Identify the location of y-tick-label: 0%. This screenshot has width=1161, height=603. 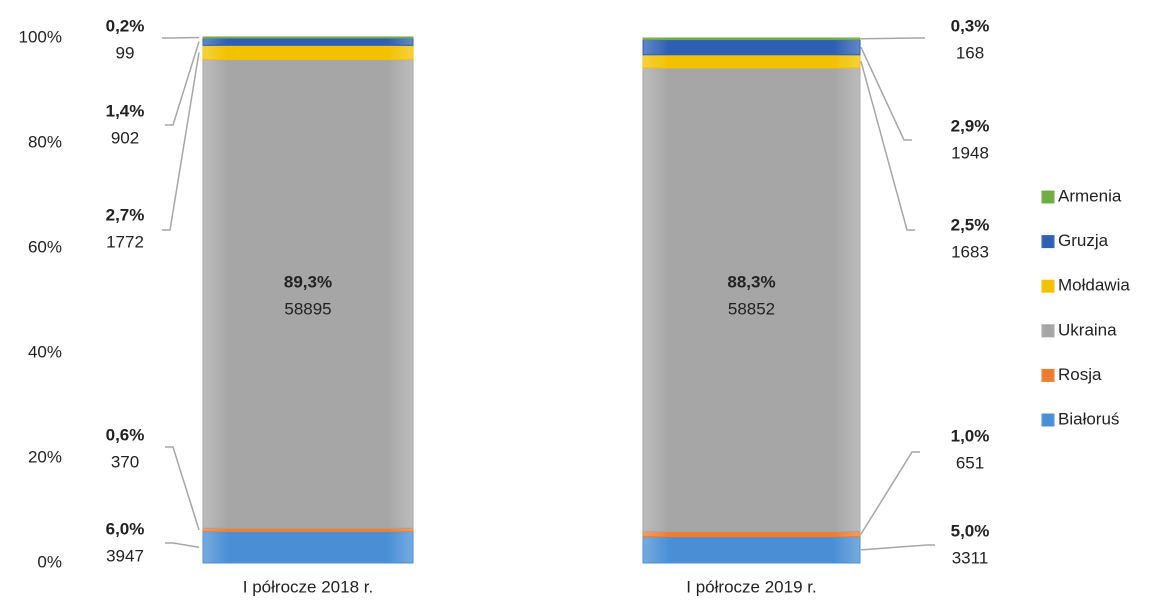
(49, 561).